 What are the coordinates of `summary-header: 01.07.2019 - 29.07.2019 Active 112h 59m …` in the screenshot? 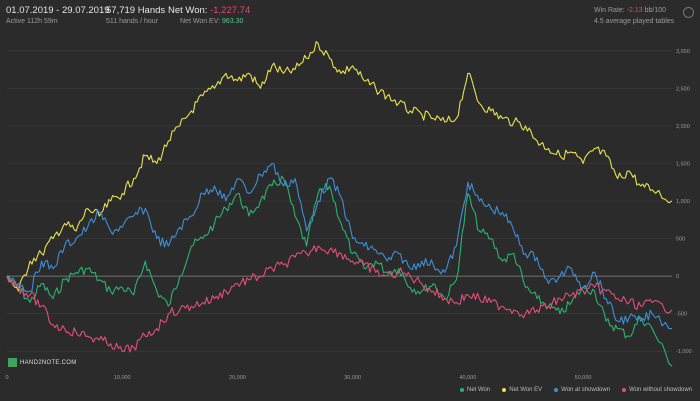 It's located at (350, 15).